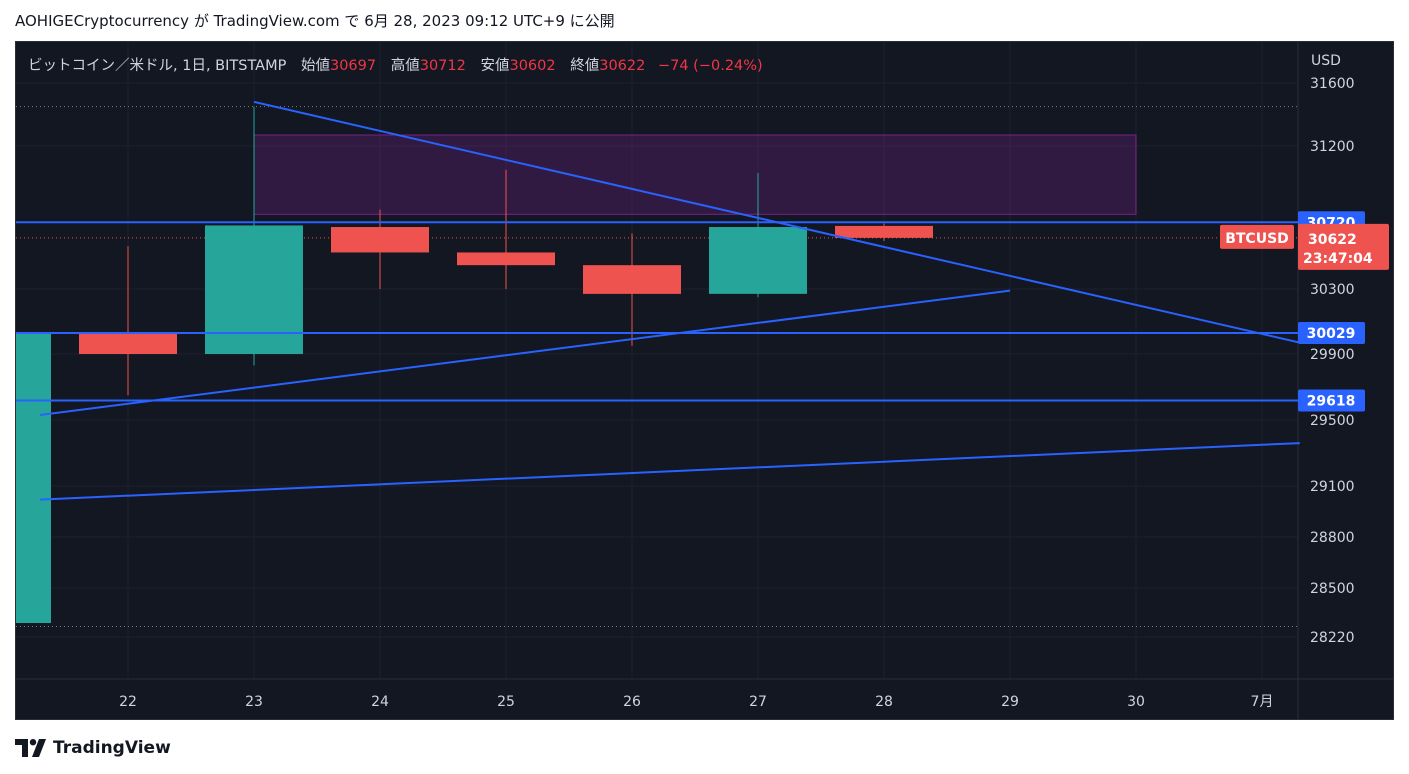 Image resolution: width=1409 pixels, height=774 pixels. What do you see at coordinates (30, 748) in the screenshot?
I see `tradingview-logo-icon` at bounding box center [30, 748].